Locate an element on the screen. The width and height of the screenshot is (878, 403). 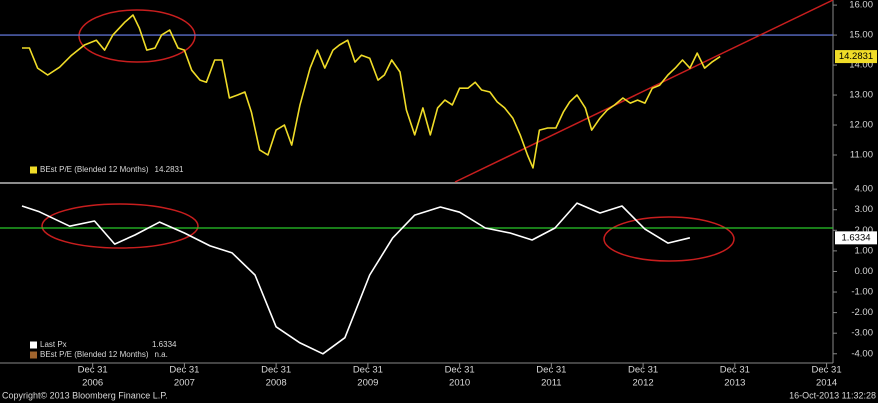
x-tick-label: 2010 is located at coordinates (459, 383).